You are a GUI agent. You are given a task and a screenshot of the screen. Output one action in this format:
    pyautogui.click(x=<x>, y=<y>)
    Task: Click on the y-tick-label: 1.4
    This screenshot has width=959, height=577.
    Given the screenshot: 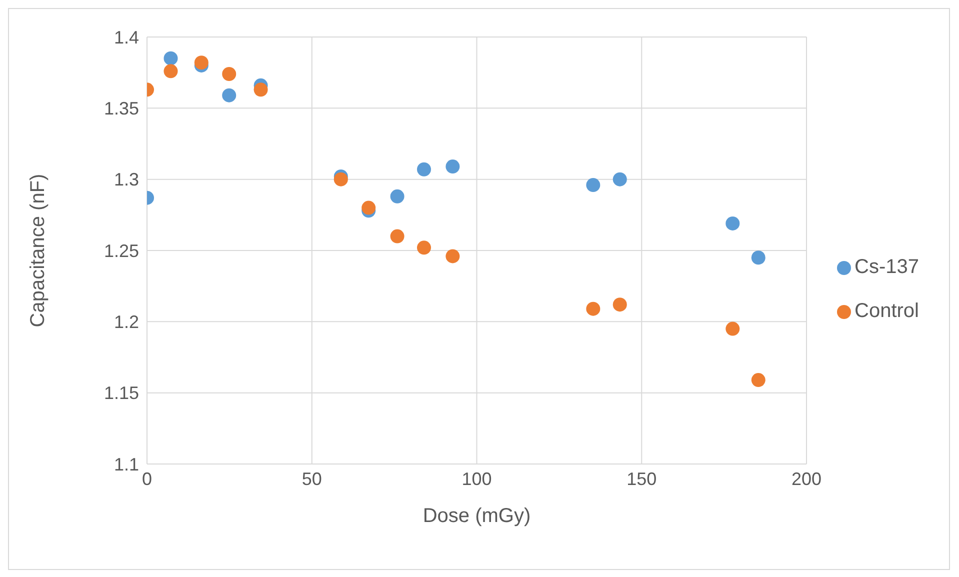 What is the action you would take?
    pyautogui.click(x=126, y=37)
    